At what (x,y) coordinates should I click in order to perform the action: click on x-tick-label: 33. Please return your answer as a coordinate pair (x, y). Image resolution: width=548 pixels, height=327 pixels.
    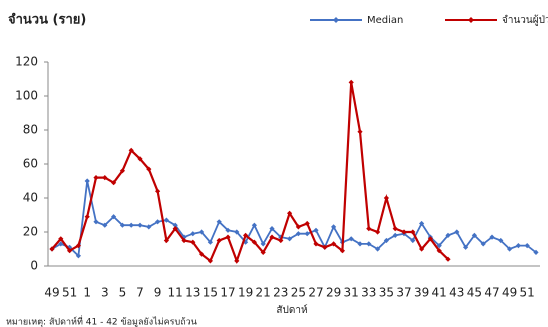
    Looking at the image, I should click on (368, 293).